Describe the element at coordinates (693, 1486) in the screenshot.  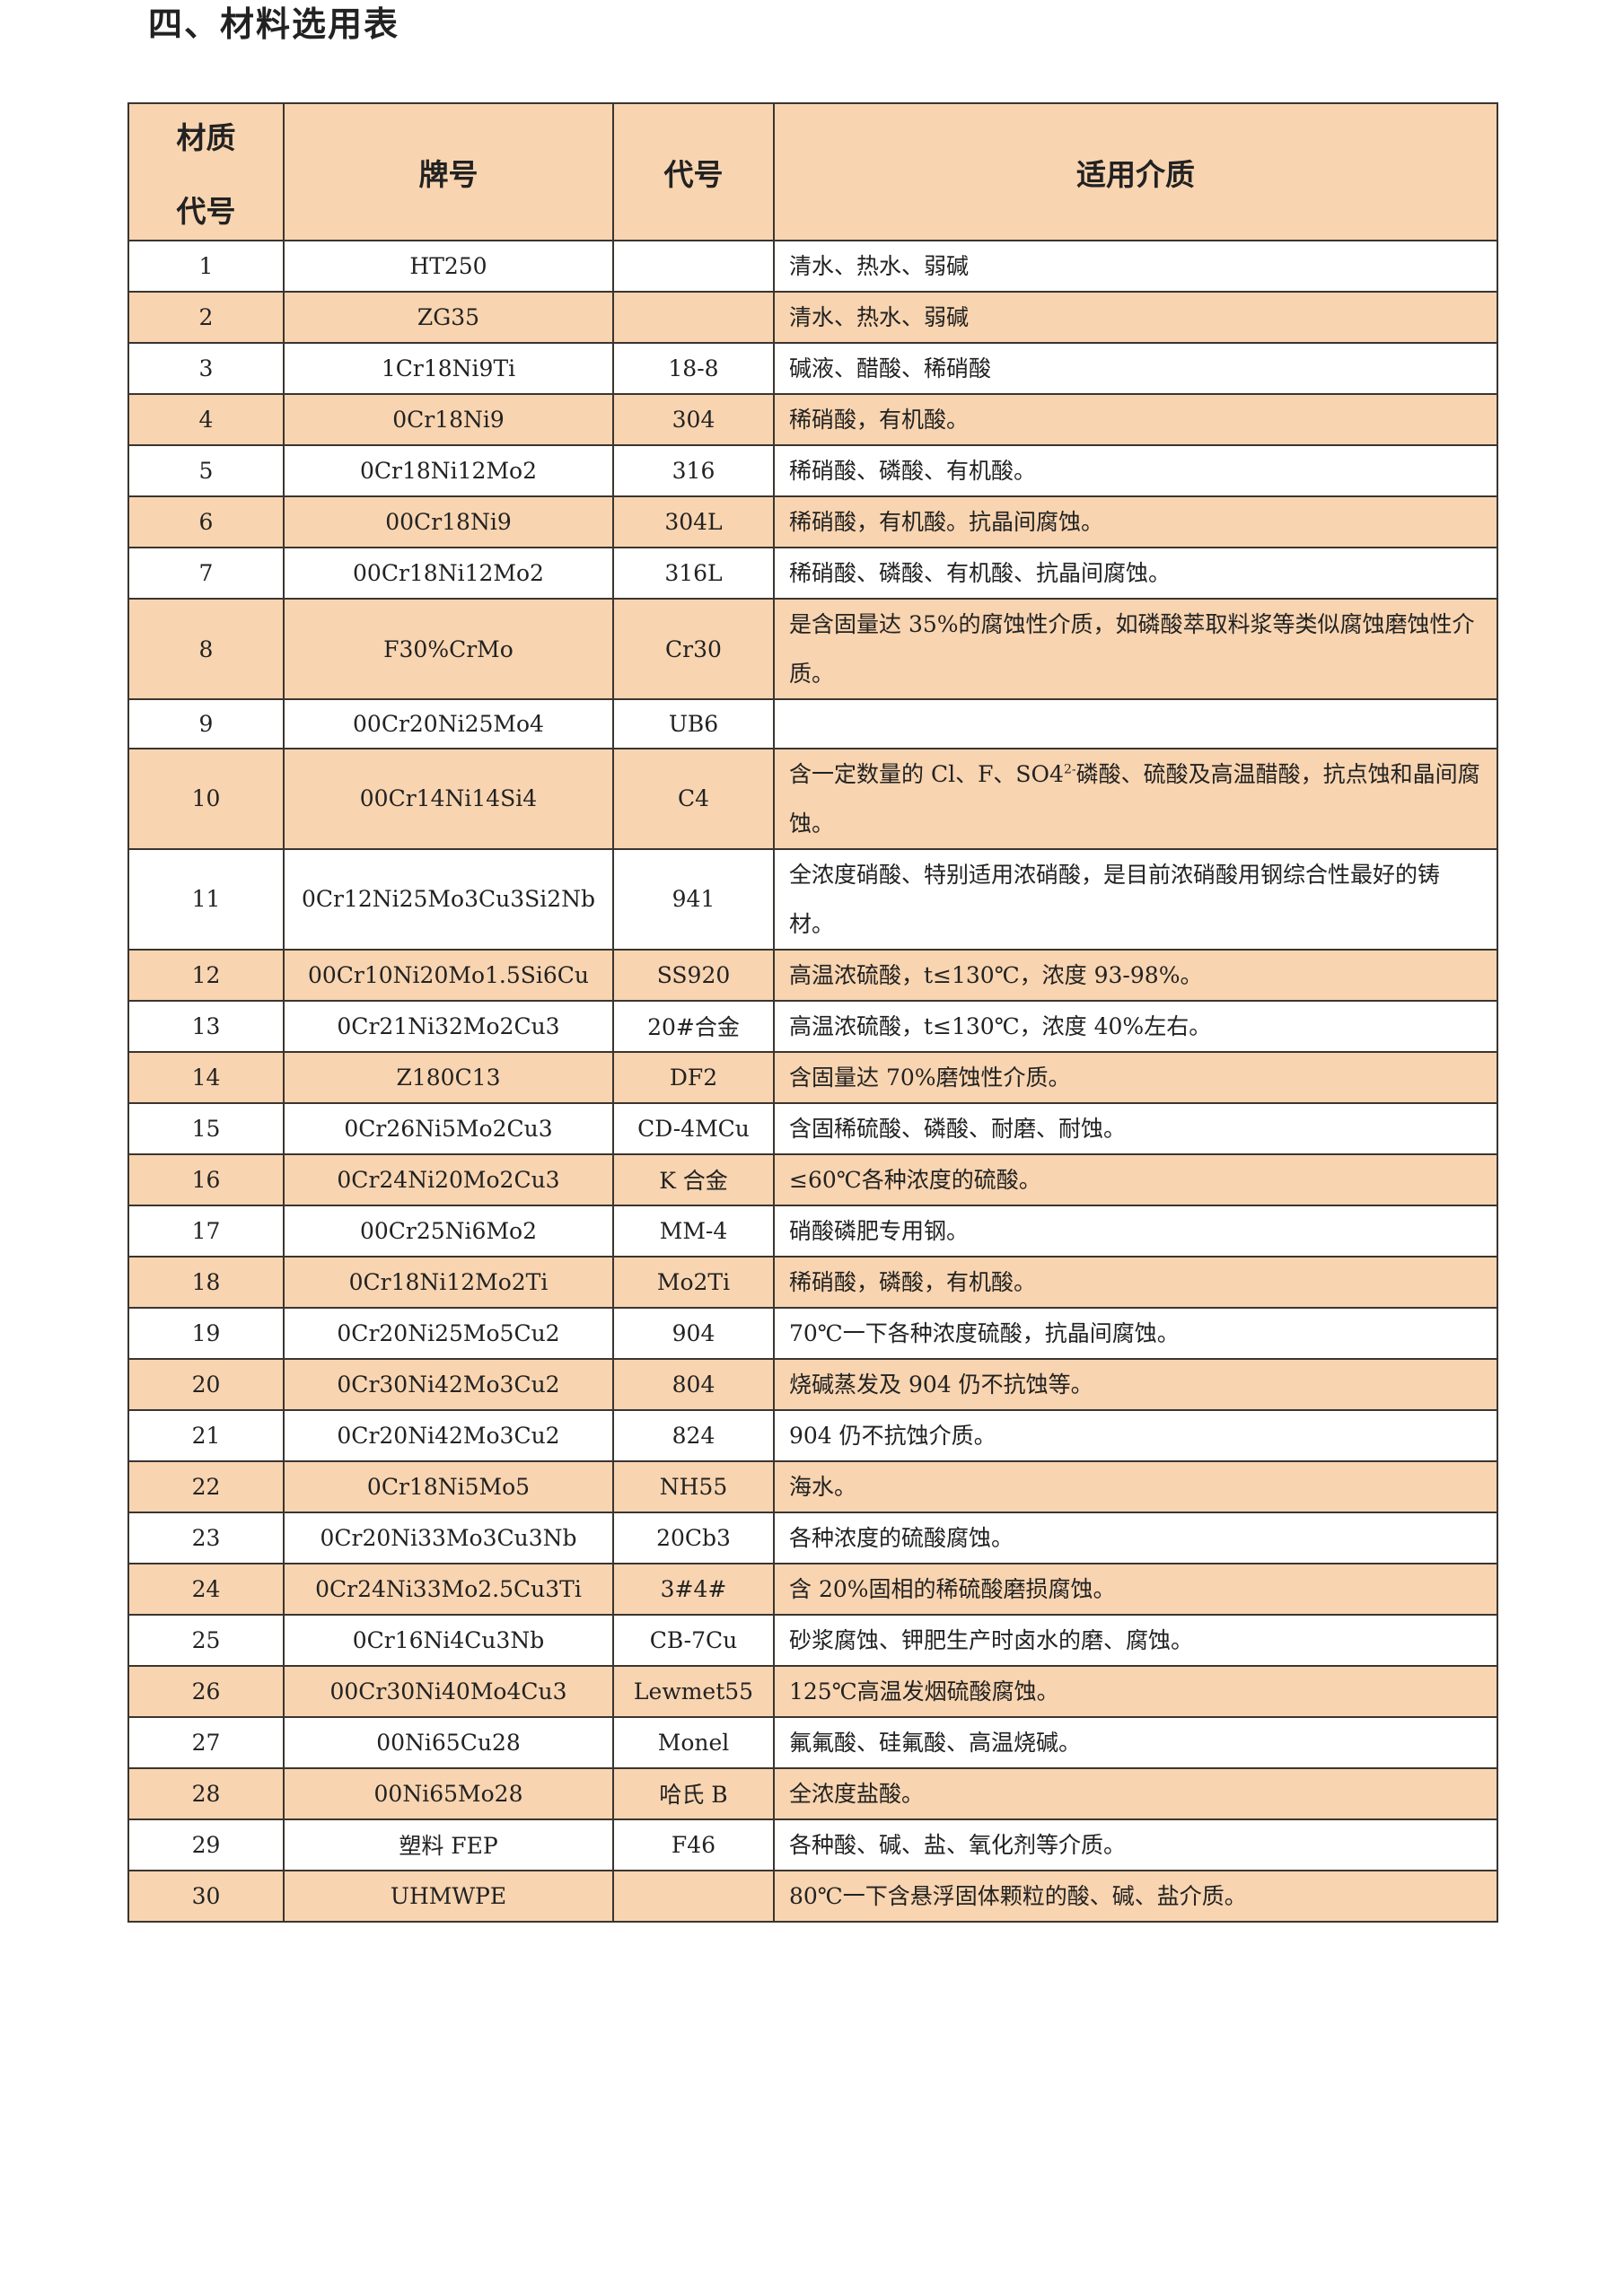
I see `cell-alias: NH55` at that location.